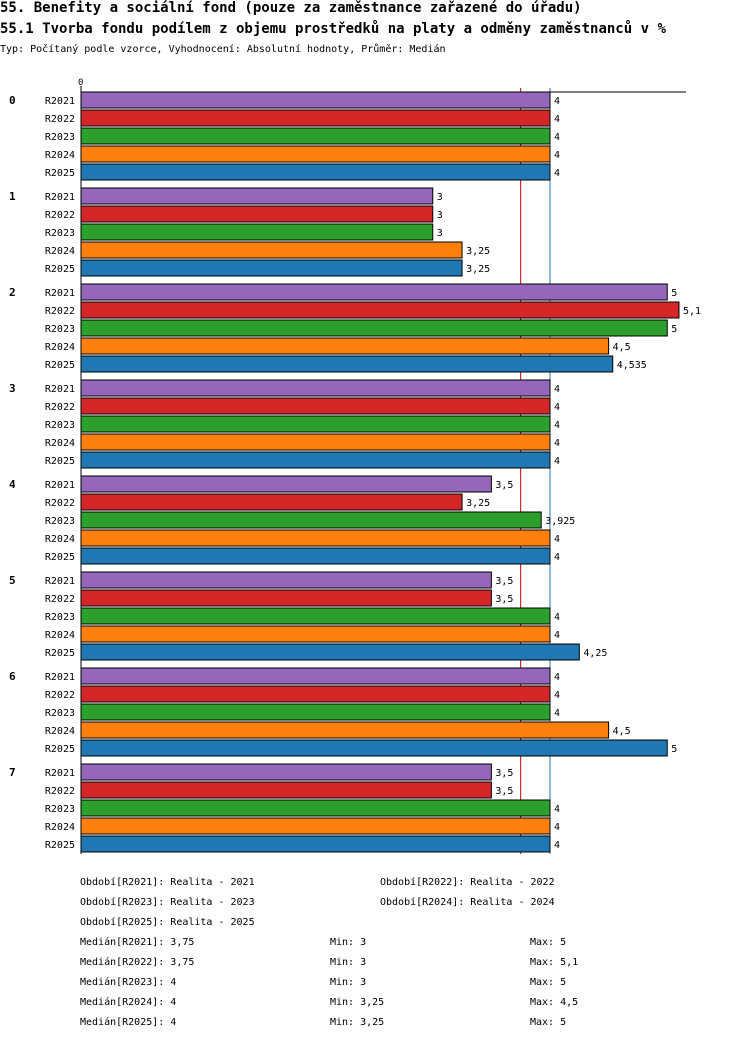 Image resolution: width=750 pixels, height=1040 pixels. What do you see at coordinates (12, 676) in the screenshot?
I see `category-label-6: 6` at bounding box center [12, 676].